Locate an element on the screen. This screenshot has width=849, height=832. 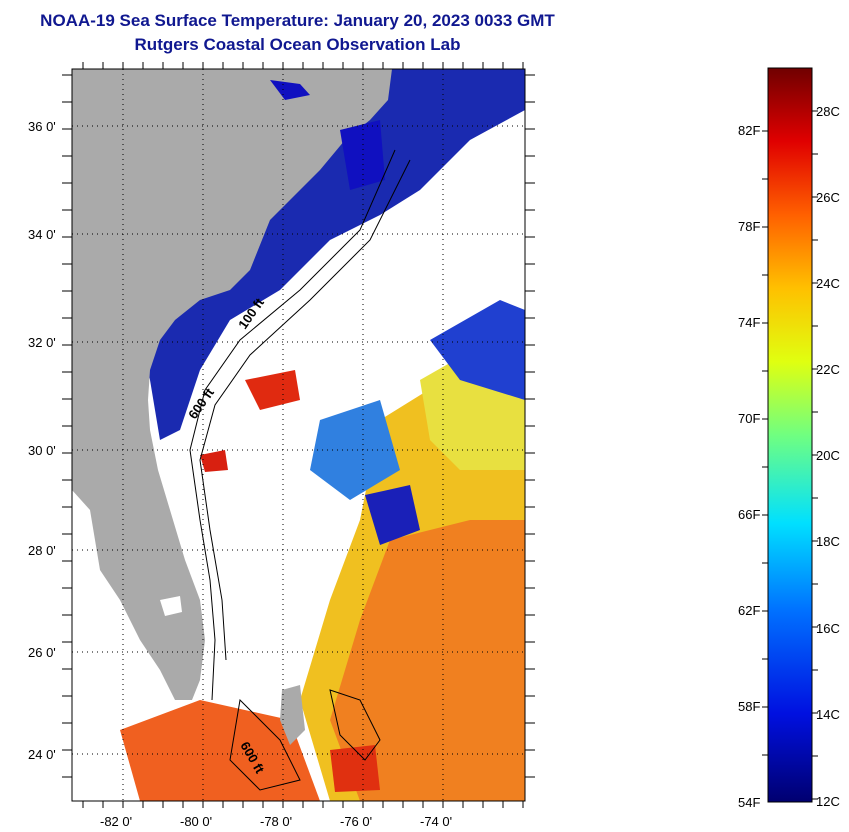
lon-tick-label: -74 0' is located at coordinates (436, 821).